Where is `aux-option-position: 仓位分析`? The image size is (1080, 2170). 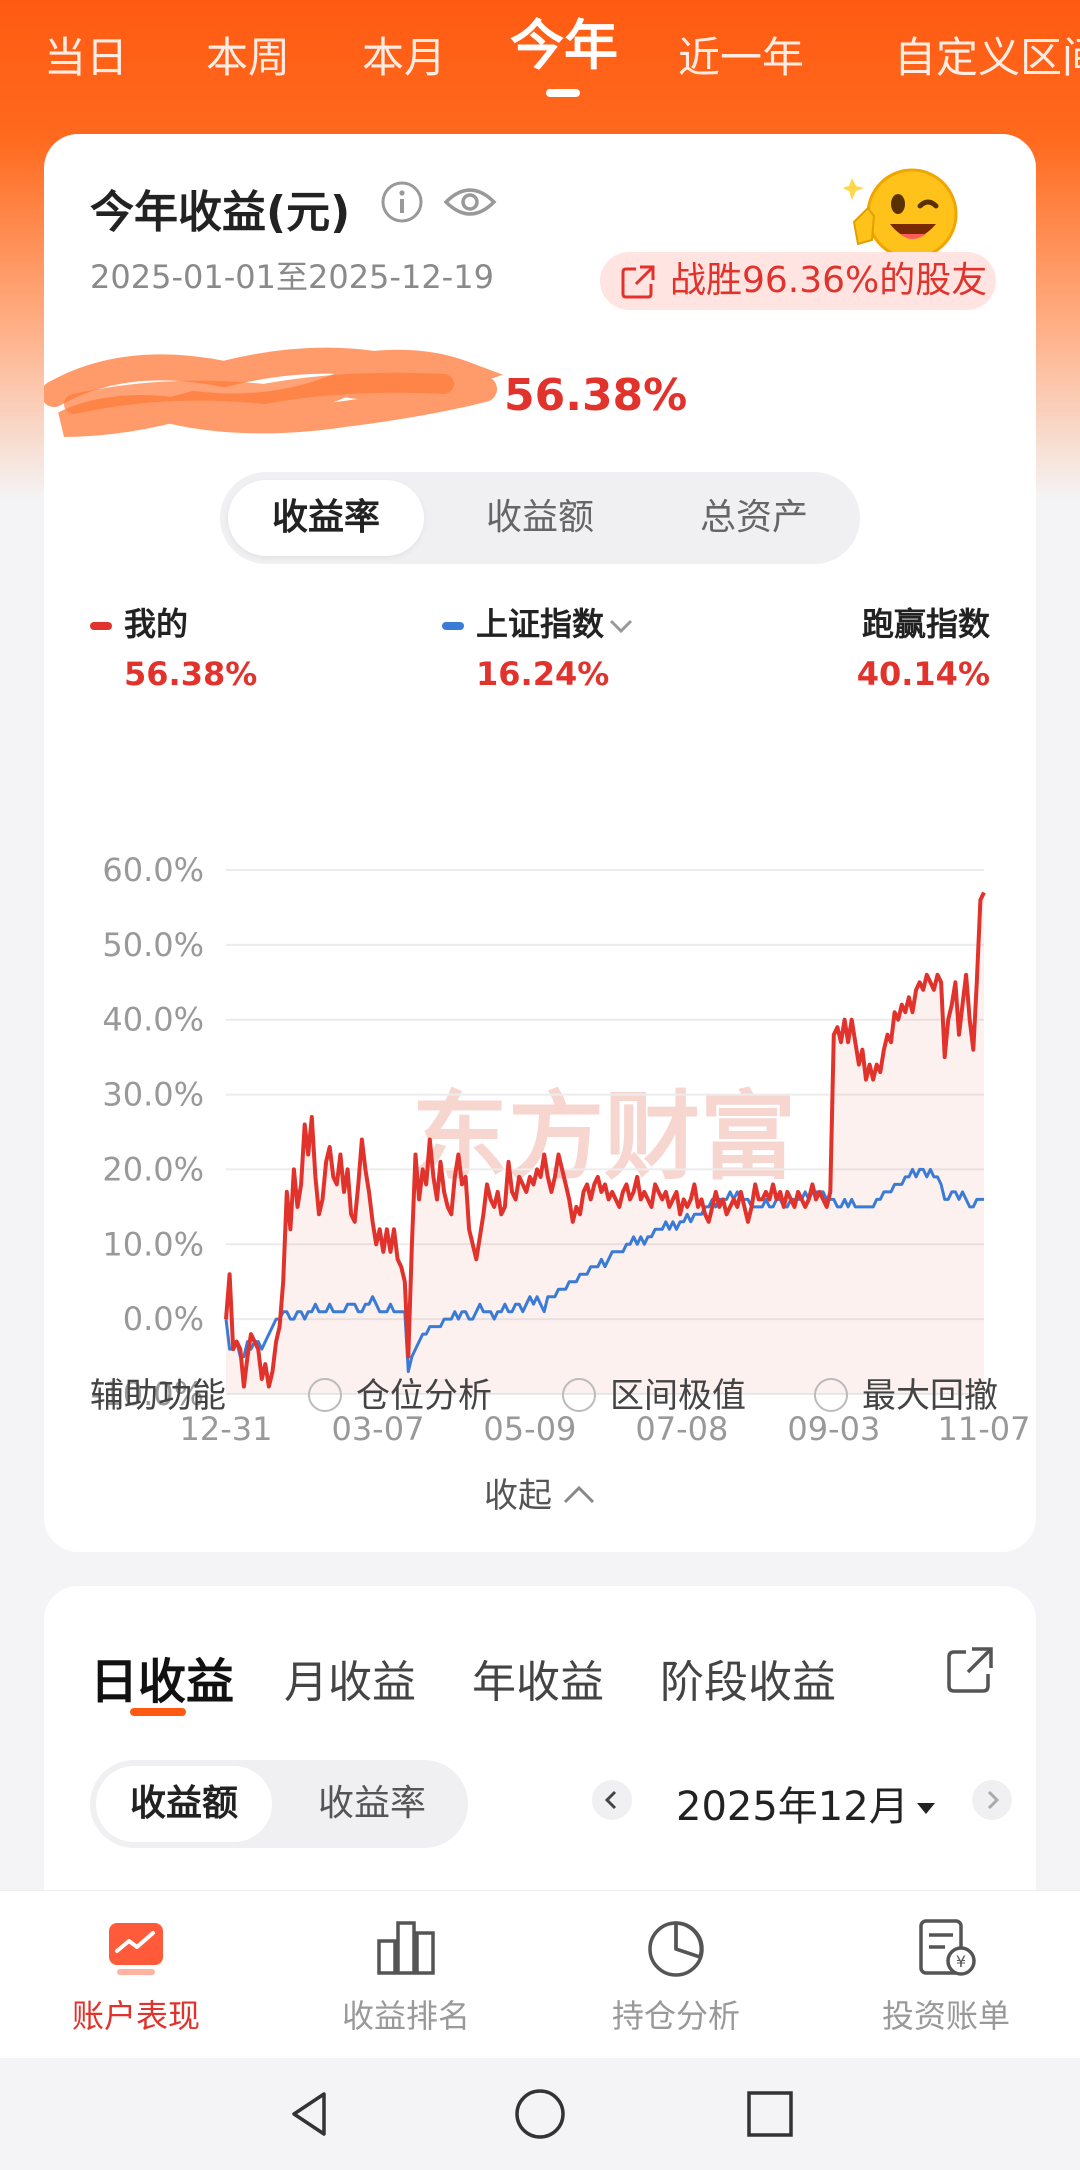
aux-option-position: 仓位分析 is located at coordinates (400, 1392).